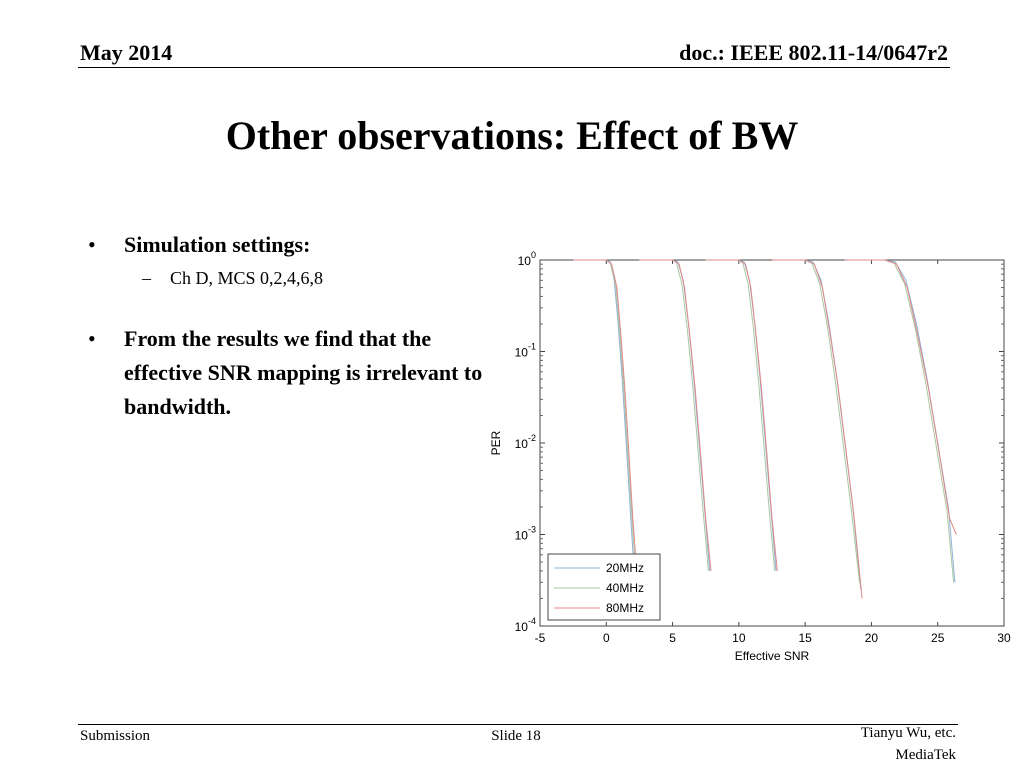  What do you see at coordinates (514, 67) in the screenshot?
I see `header-rule` at bounding box center [514, 67].